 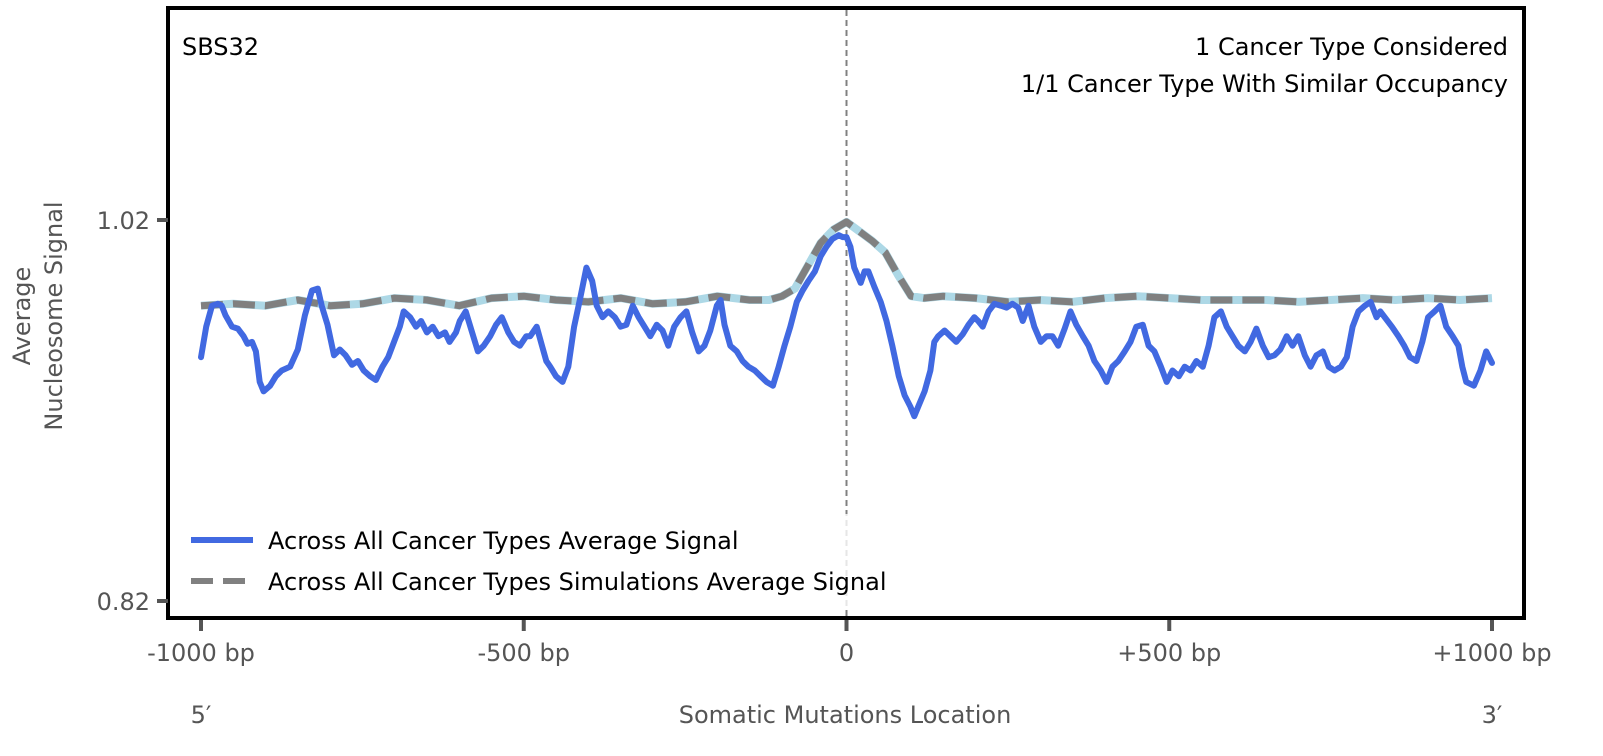 I want to click on strand-label-5prime: 5′, so click(x=201, y=715).